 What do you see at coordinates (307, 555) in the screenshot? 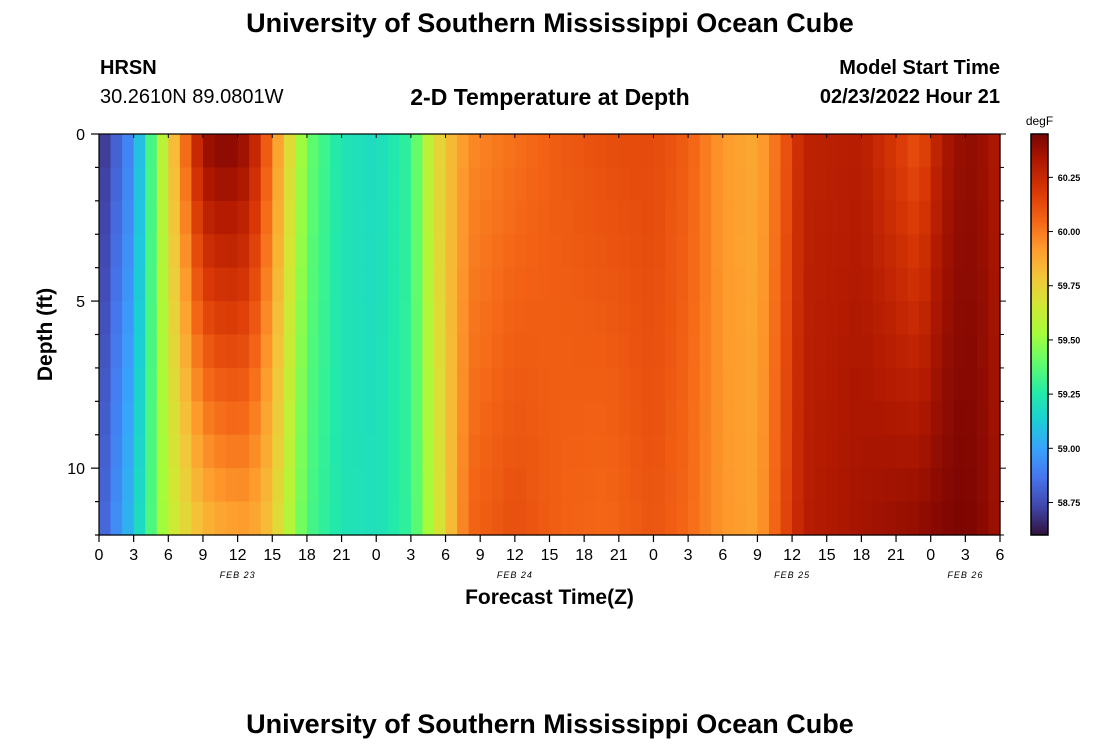
I see `x-tick-label: 18` at bounding box center [307, 555].